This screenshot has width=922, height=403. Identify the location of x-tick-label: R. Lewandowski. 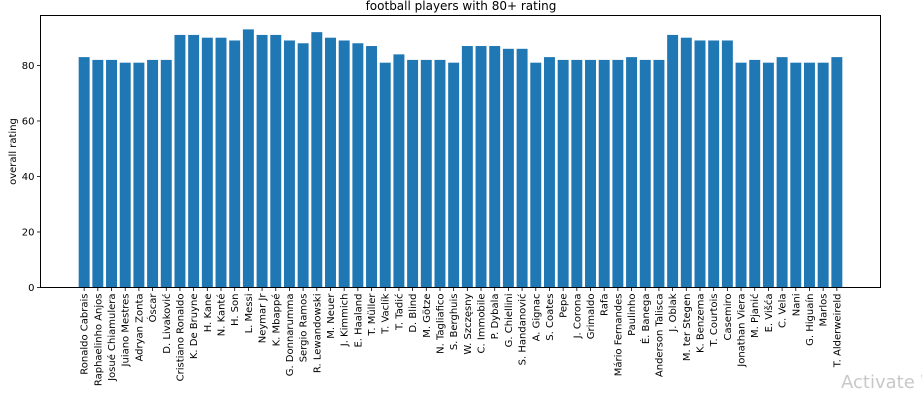
(317, 334).